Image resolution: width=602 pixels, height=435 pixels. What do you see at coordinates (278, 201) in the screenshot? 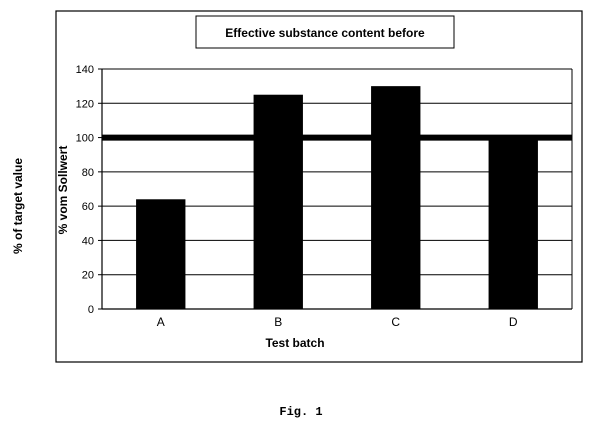
I see `bar-b` at bounding box center [278, 201].